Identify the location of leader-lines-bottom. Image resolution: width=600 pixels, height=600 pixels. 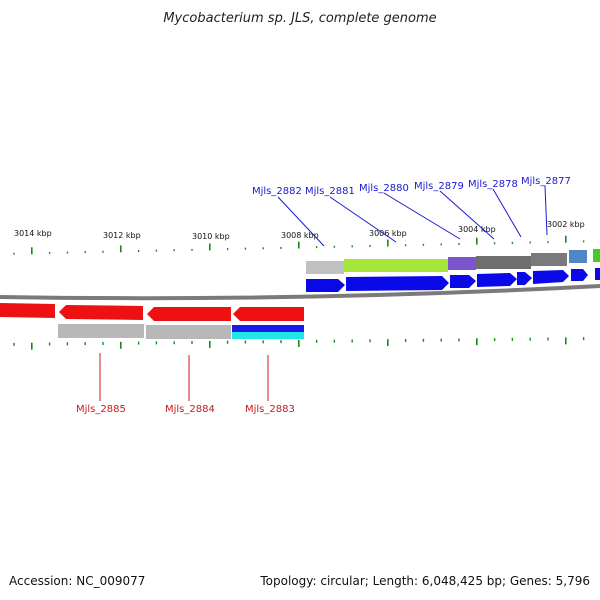
(184, 377).